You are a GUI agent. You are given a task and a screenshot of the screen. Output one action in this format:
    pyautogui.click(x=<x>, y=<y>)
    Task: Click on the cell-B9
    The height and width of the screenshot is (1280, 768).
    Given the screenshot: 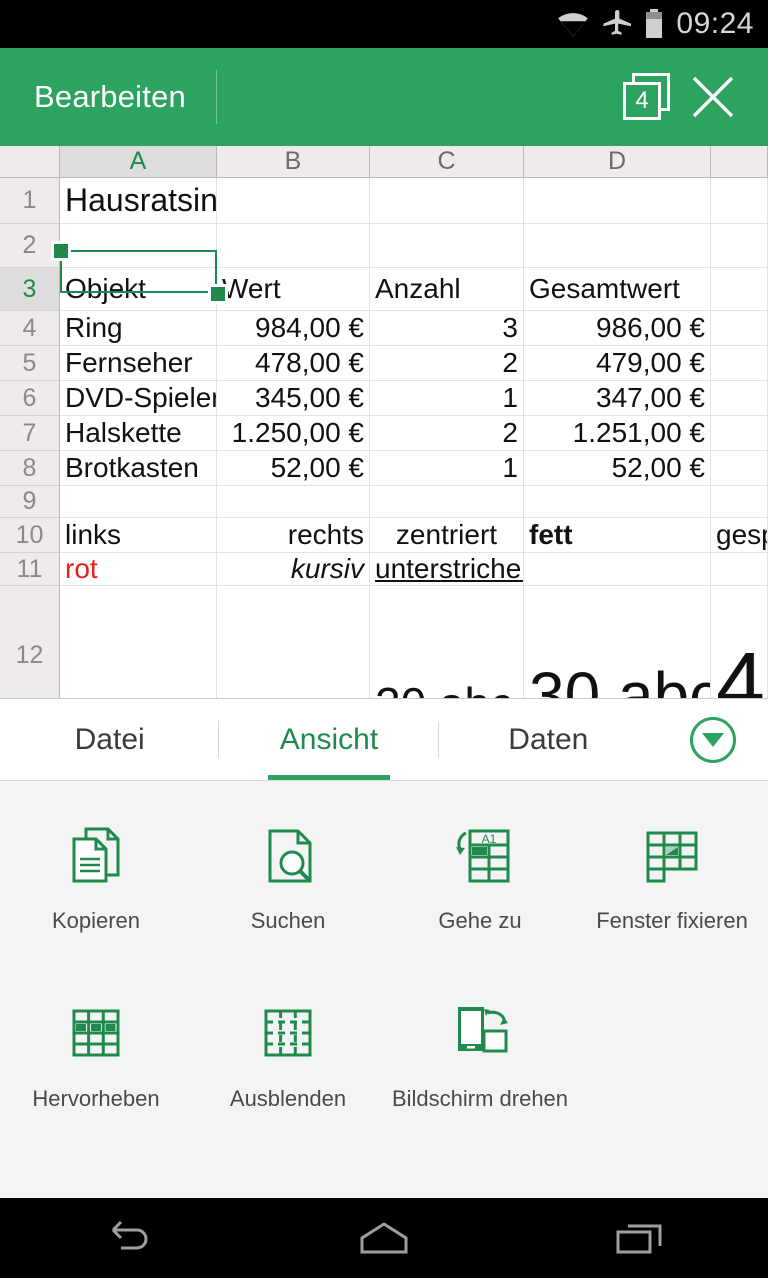 What is the action you would take?
    pyautogui.click(x=293, y=501)
    